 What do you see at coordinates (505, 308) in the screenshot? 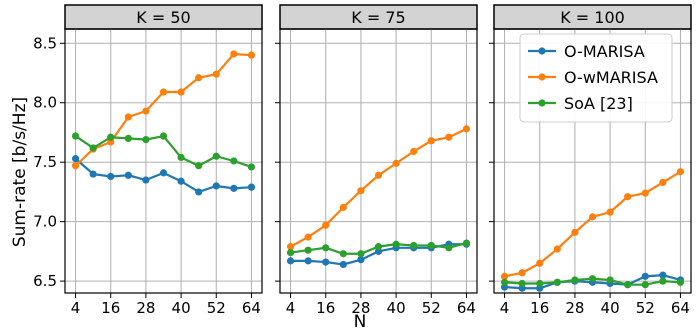
I see `x-tick-label: 4` at bounding box center [505, 308].